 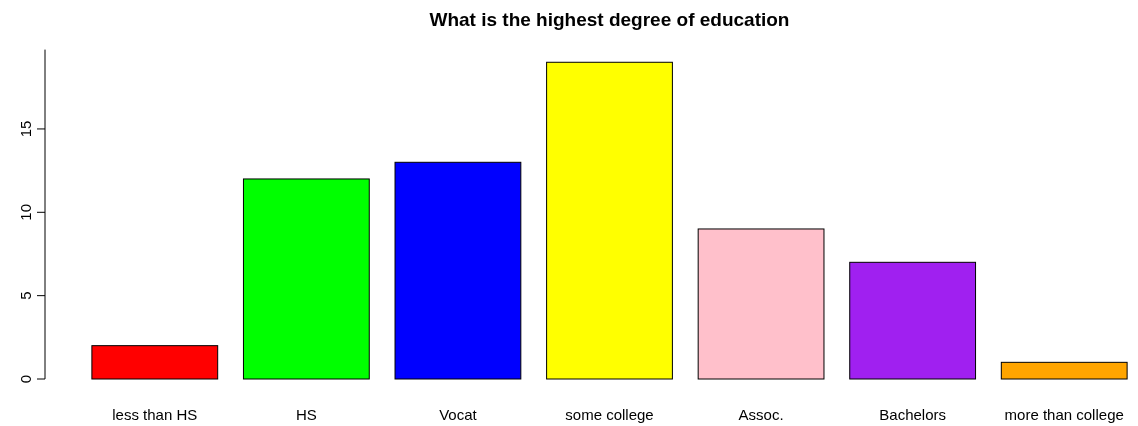 What do you see at coordinates (1064, 414) in the screenshot?
I see `x-tick-label: more than college` at bounding box center [1064, 414].